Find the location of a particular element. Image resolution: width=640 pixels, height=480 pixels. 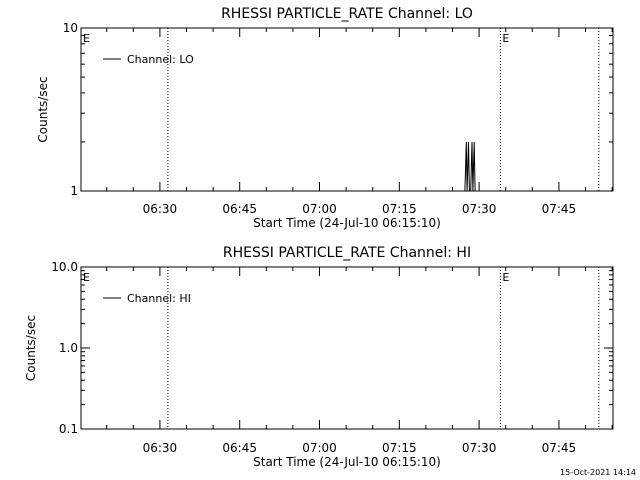

y-tick-label: 10 is located at coordinates (70, 28).